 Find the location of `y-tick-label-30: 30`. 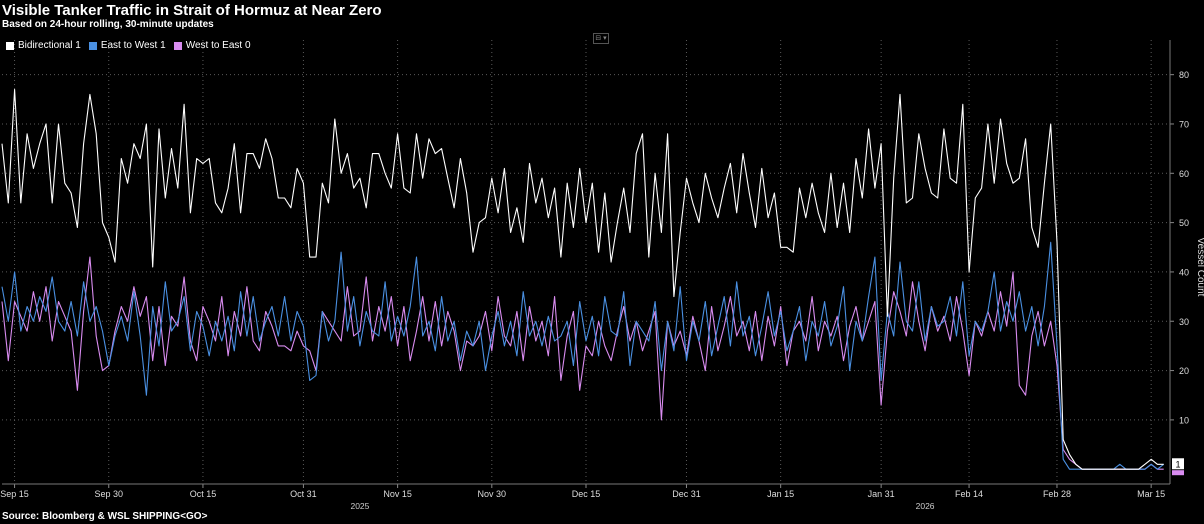

y-tick-label-30: 30 is located at coordinates (1184, 322).